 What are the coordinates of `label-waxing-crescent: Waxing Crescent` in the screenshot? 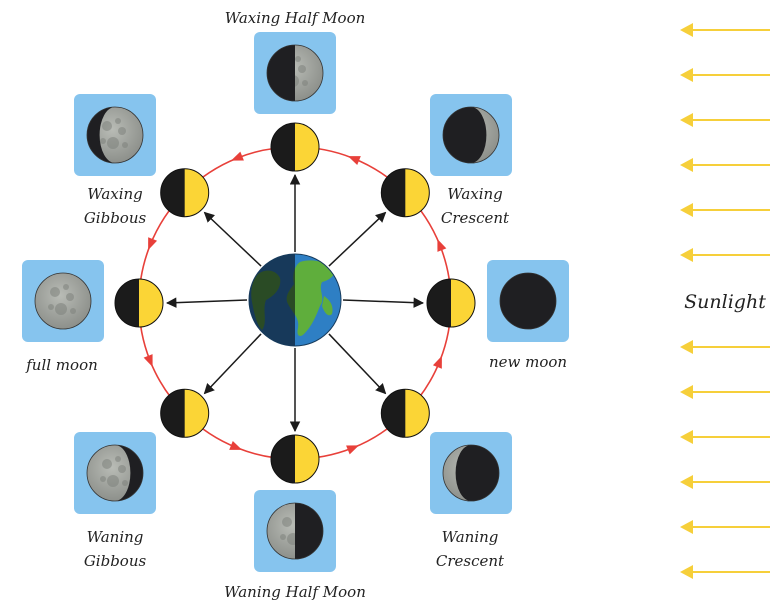 It's located at (475, 206).